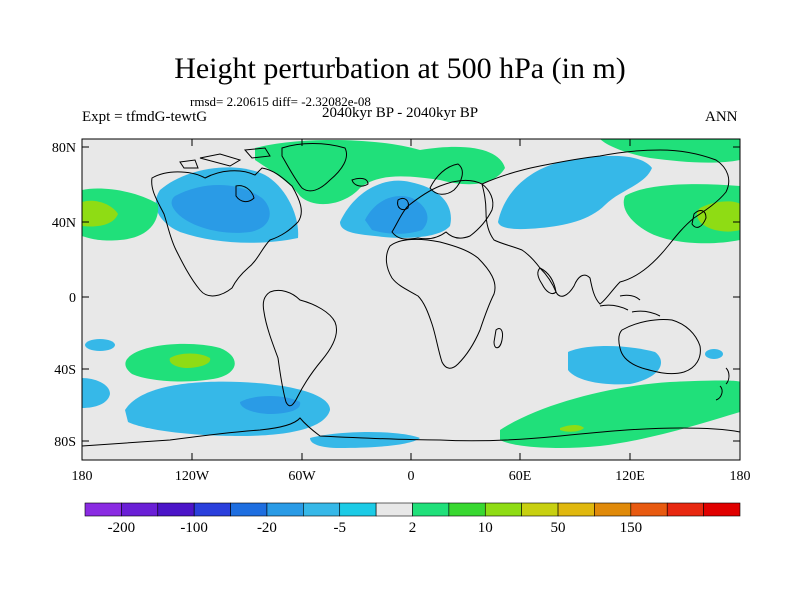  I want to click on anomaly-n-america-deepblue, so click(220, 208).